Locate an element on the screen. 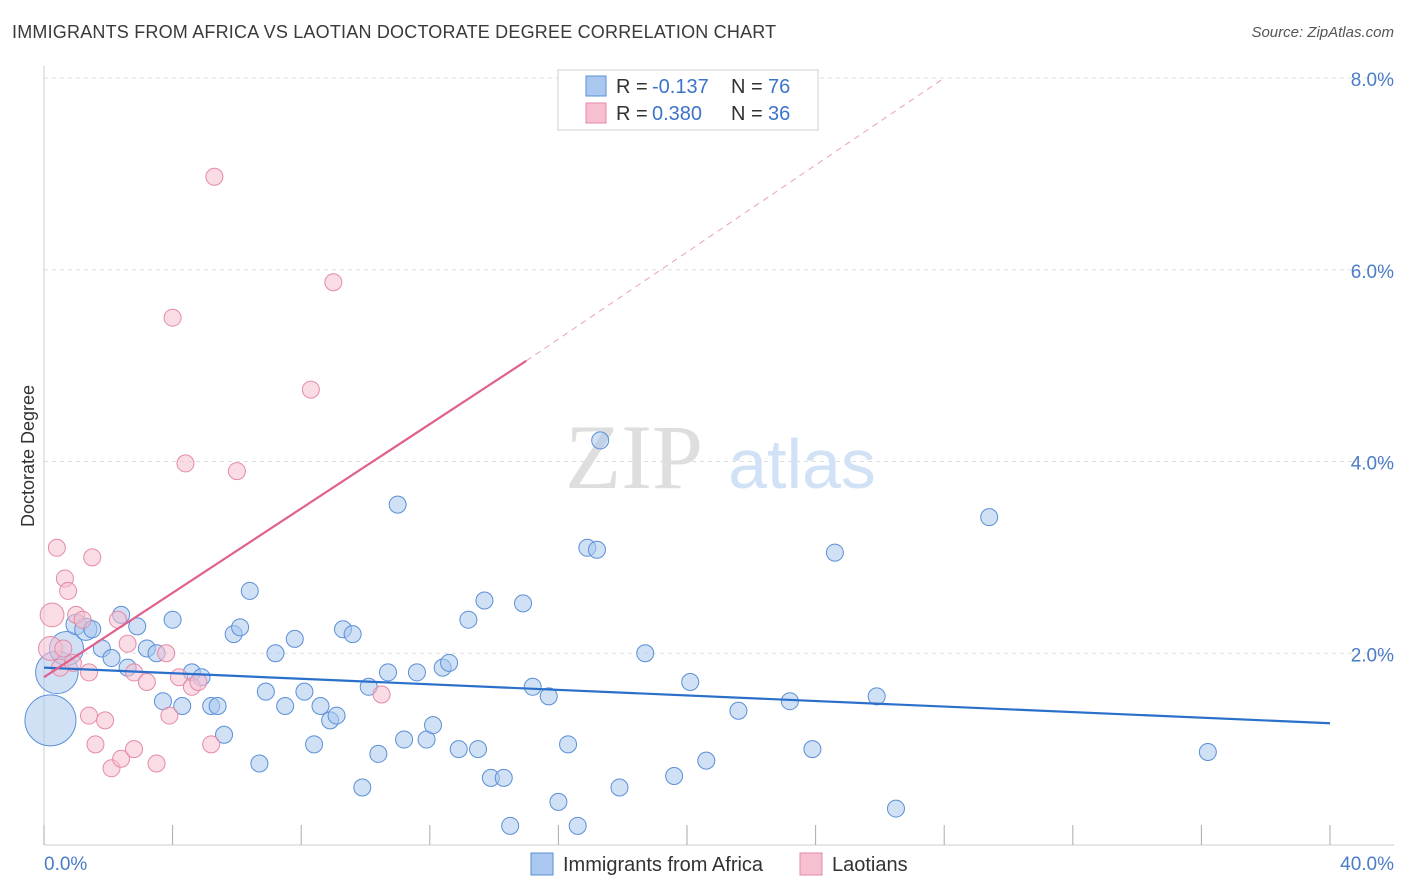  watermark-atlas: atlas is located at coordinates (802, 464).